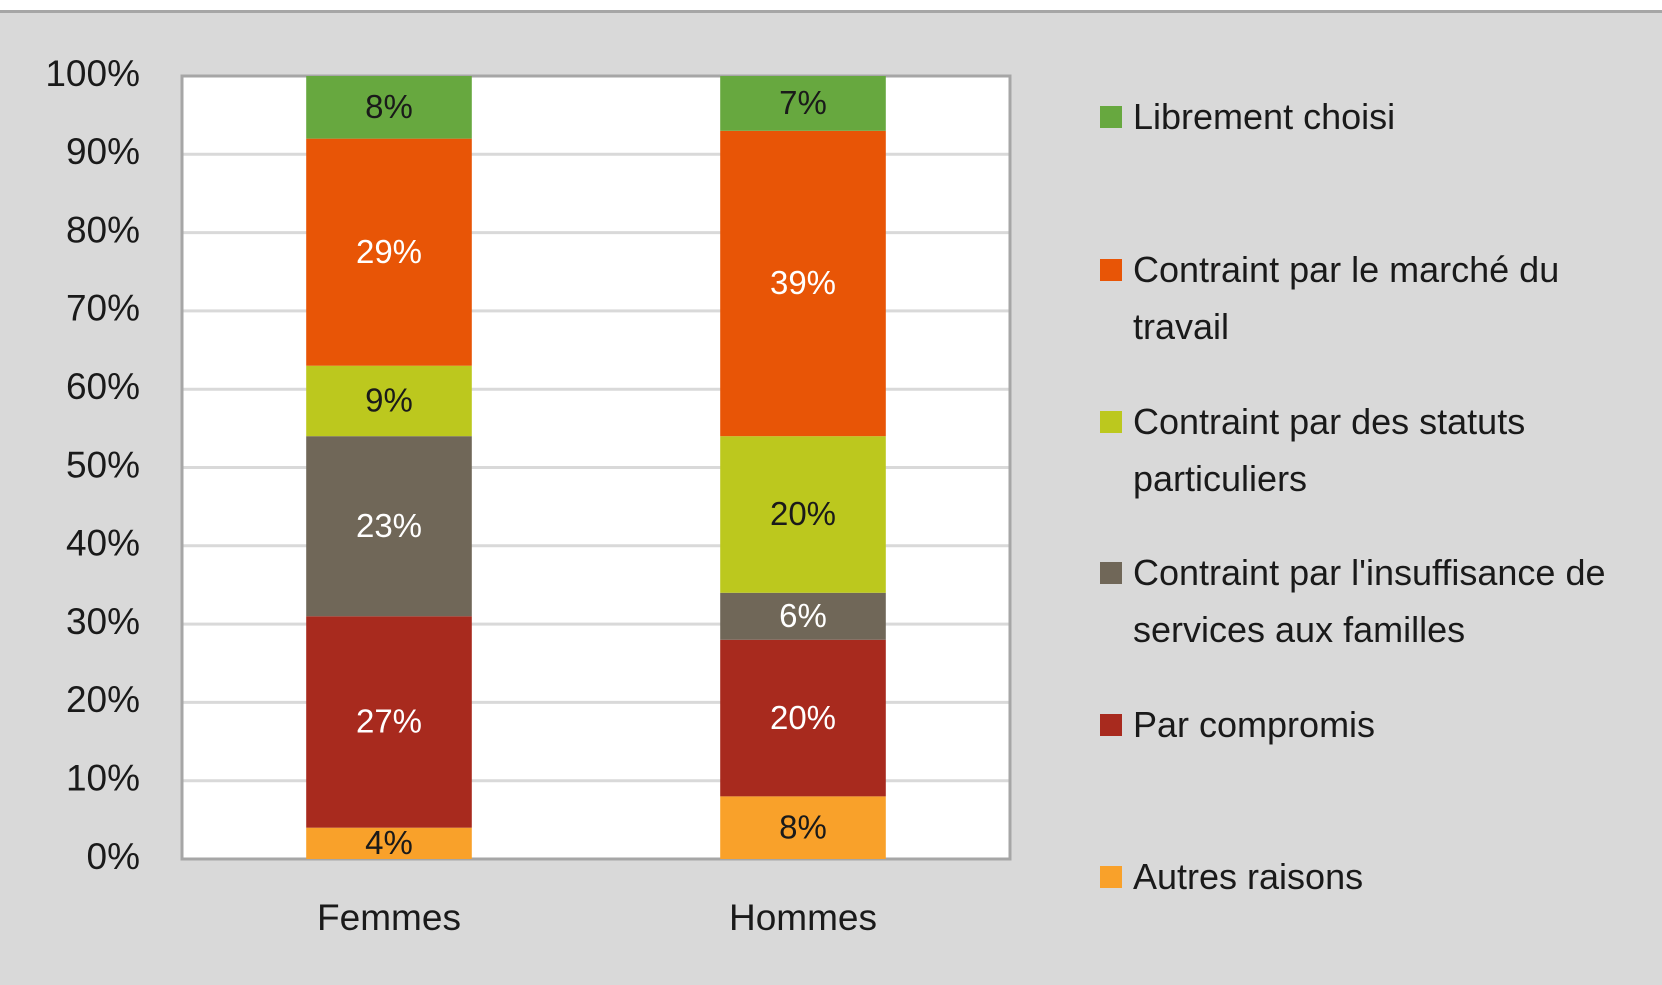 The image size is (1662, 985). I want to click on y-tick-label: 100%, so click(92, 73).